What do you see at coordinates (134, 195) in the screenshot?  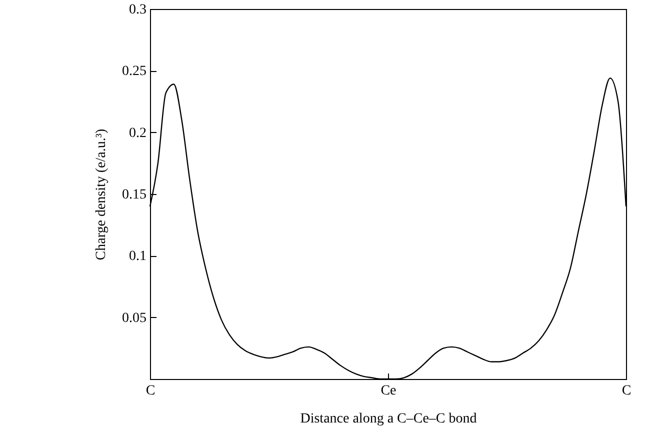 I see `y-tick-label: 0.15` at bounding box center [134, 195].